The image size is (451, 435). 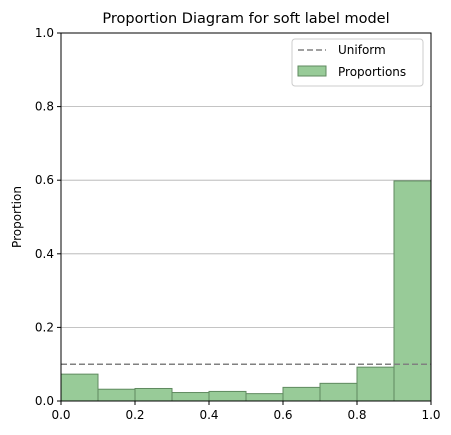 I want to click on y-tick-label: 0.2, so click(x=44, y=327).